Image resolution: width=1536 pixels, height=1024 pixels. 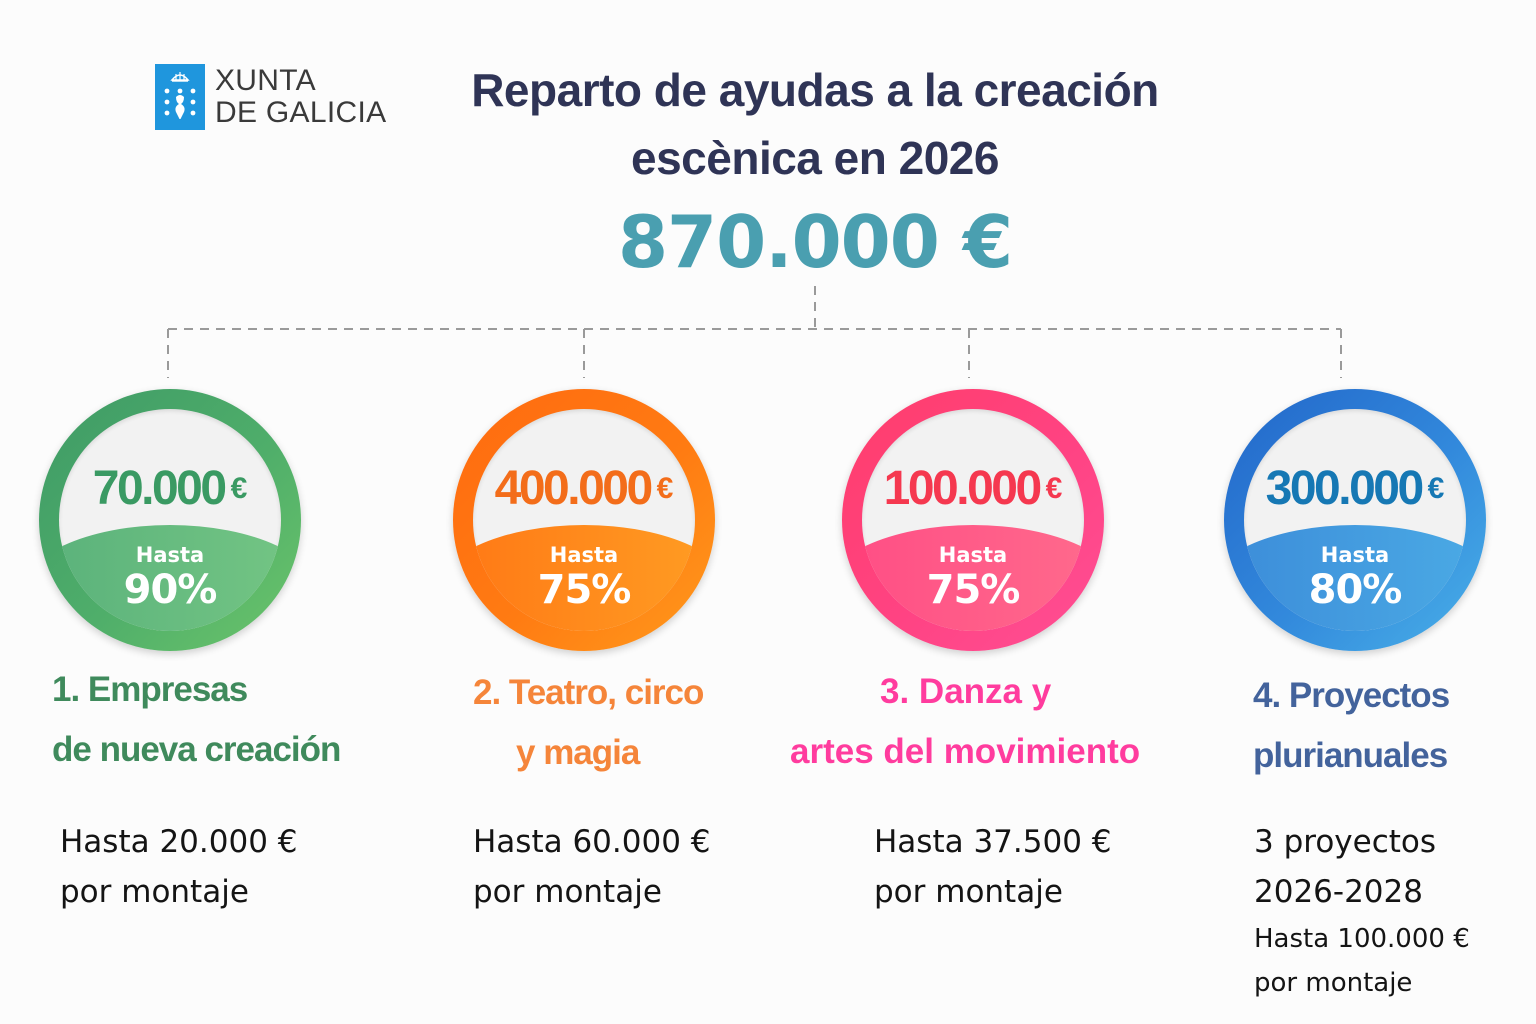 What do you see at coordinates (815, 90) in the screenshot?
I see `title-line-1: Reparto de ayudas a la creación` at bounding box center [815, 90].